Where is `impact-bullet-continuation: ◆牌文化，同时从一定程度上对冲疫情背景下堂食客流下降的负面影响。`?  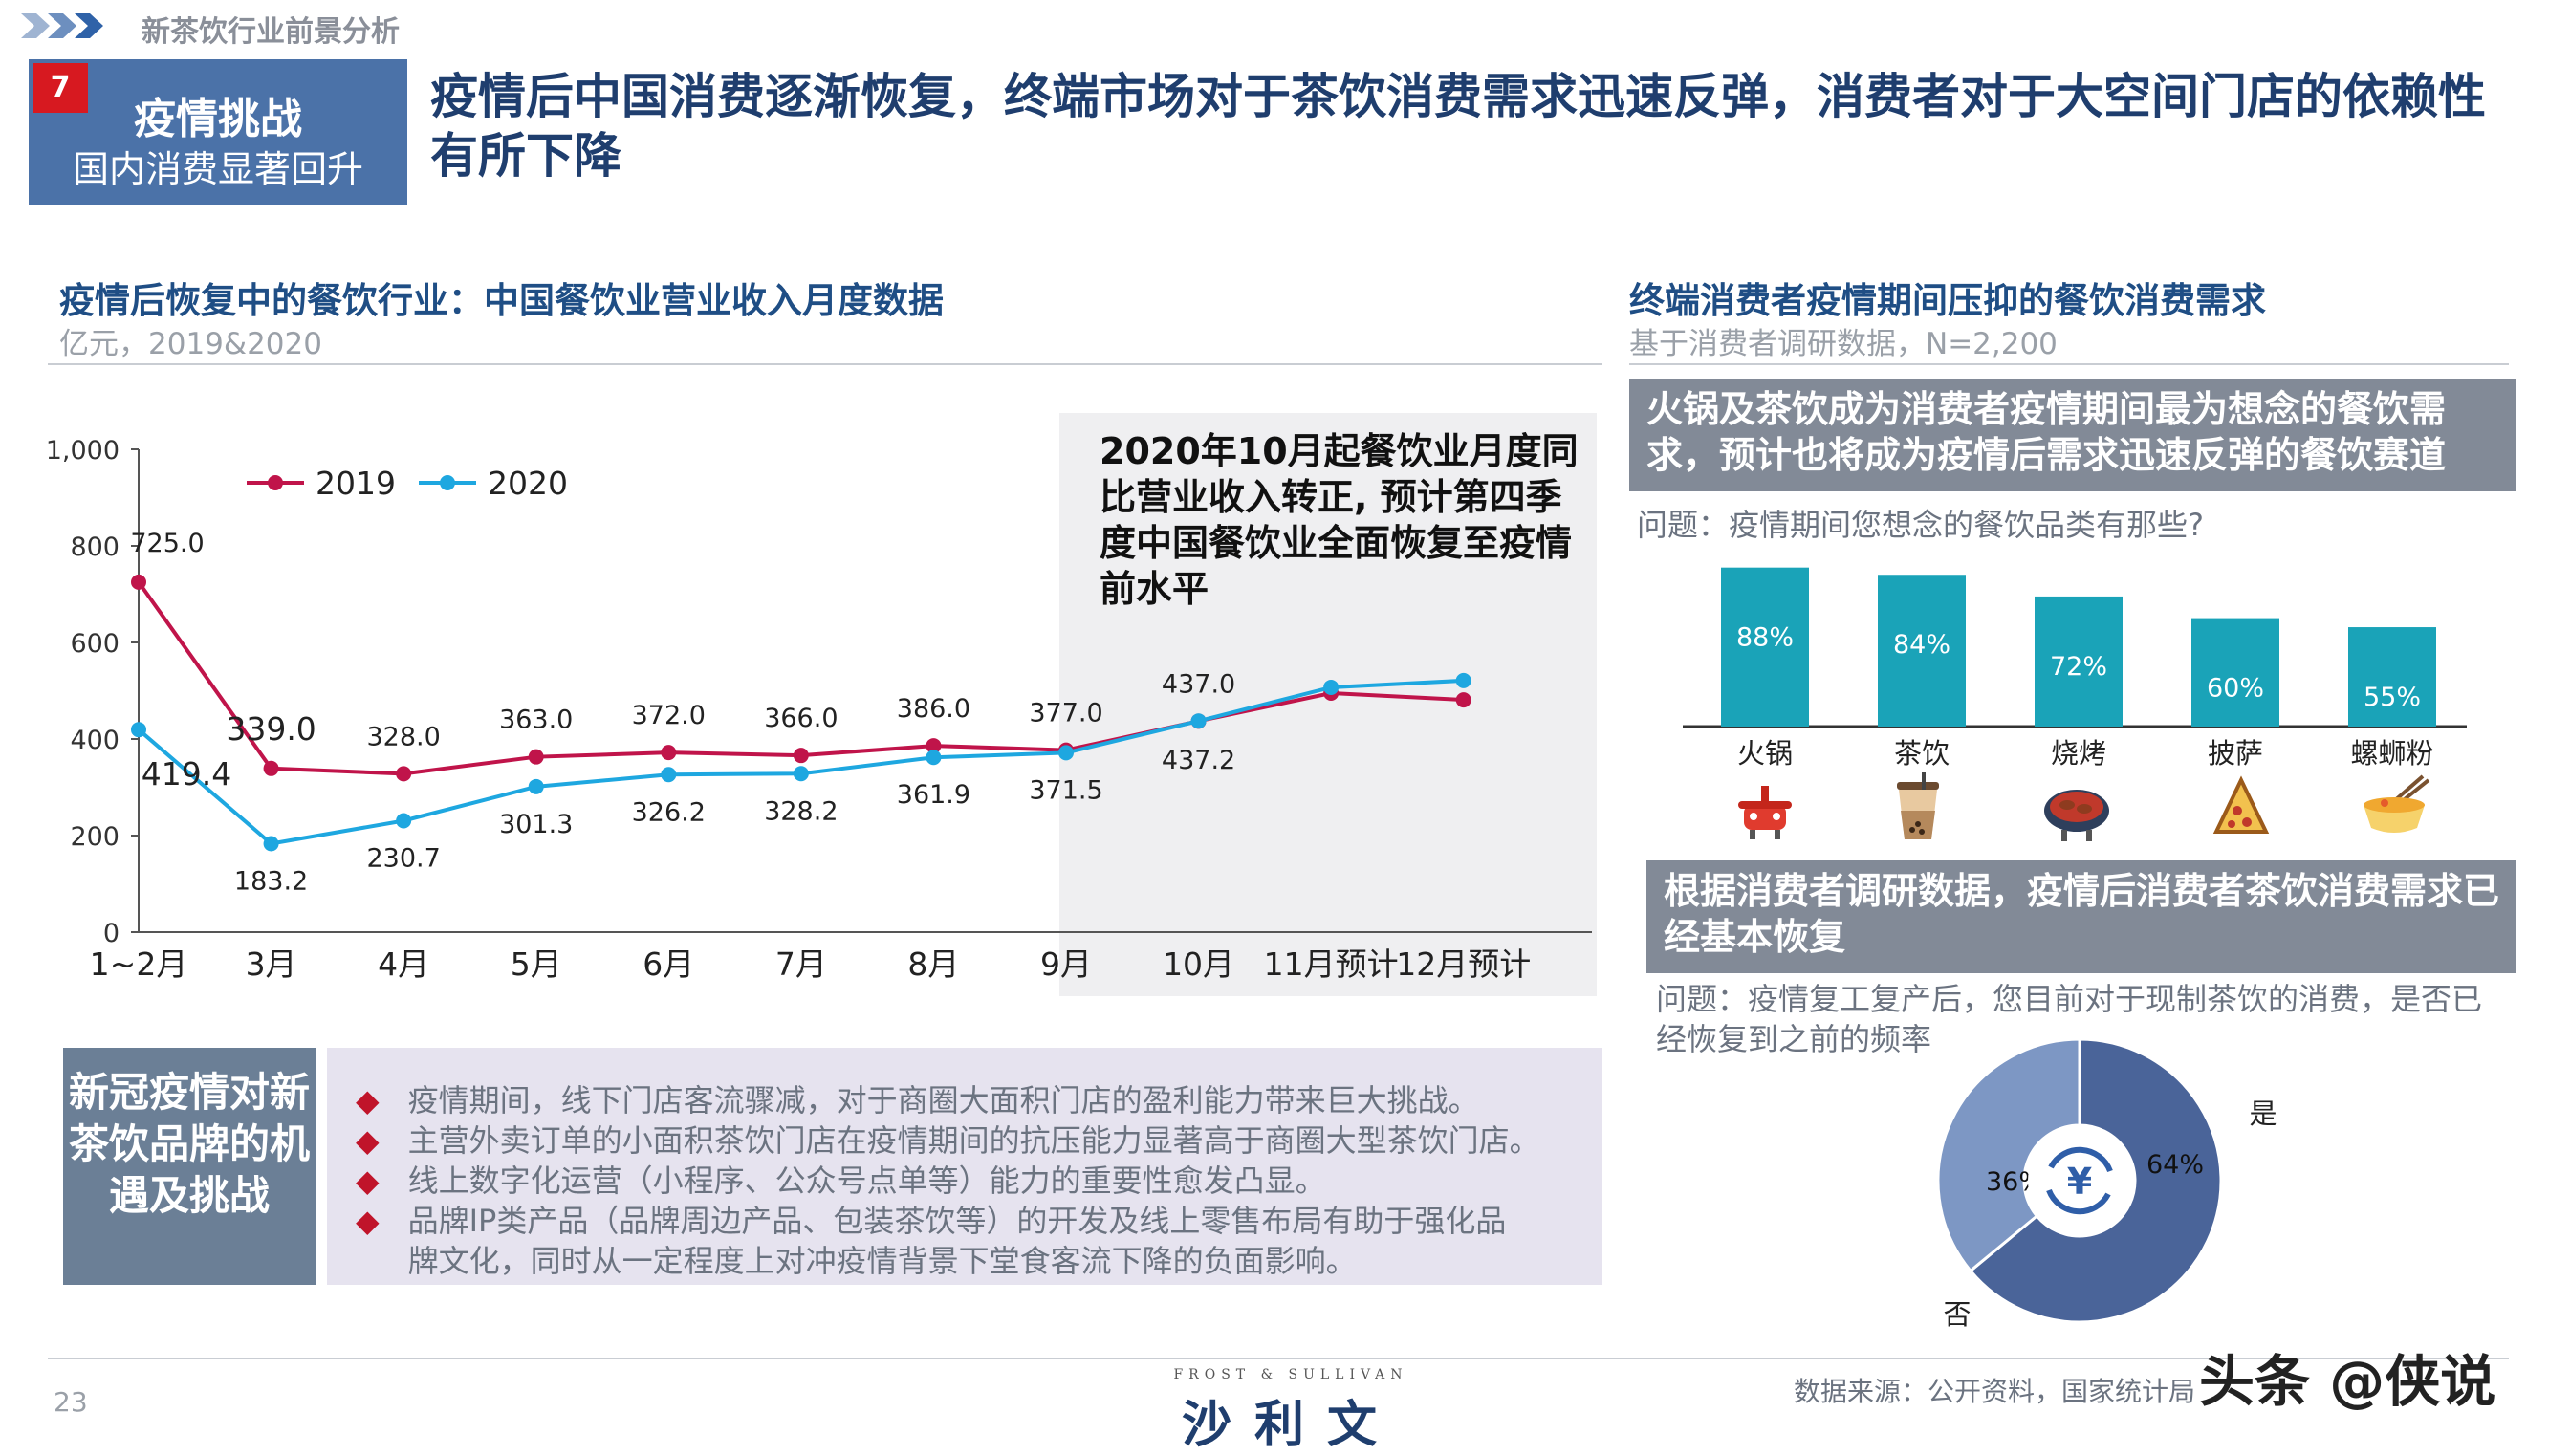
impact-bullet-continuation: ◆牌文化，同时从一定程度上对冲疫情背景下堂食客流下降的负面影响。 is located at coordinates (882, 1261).